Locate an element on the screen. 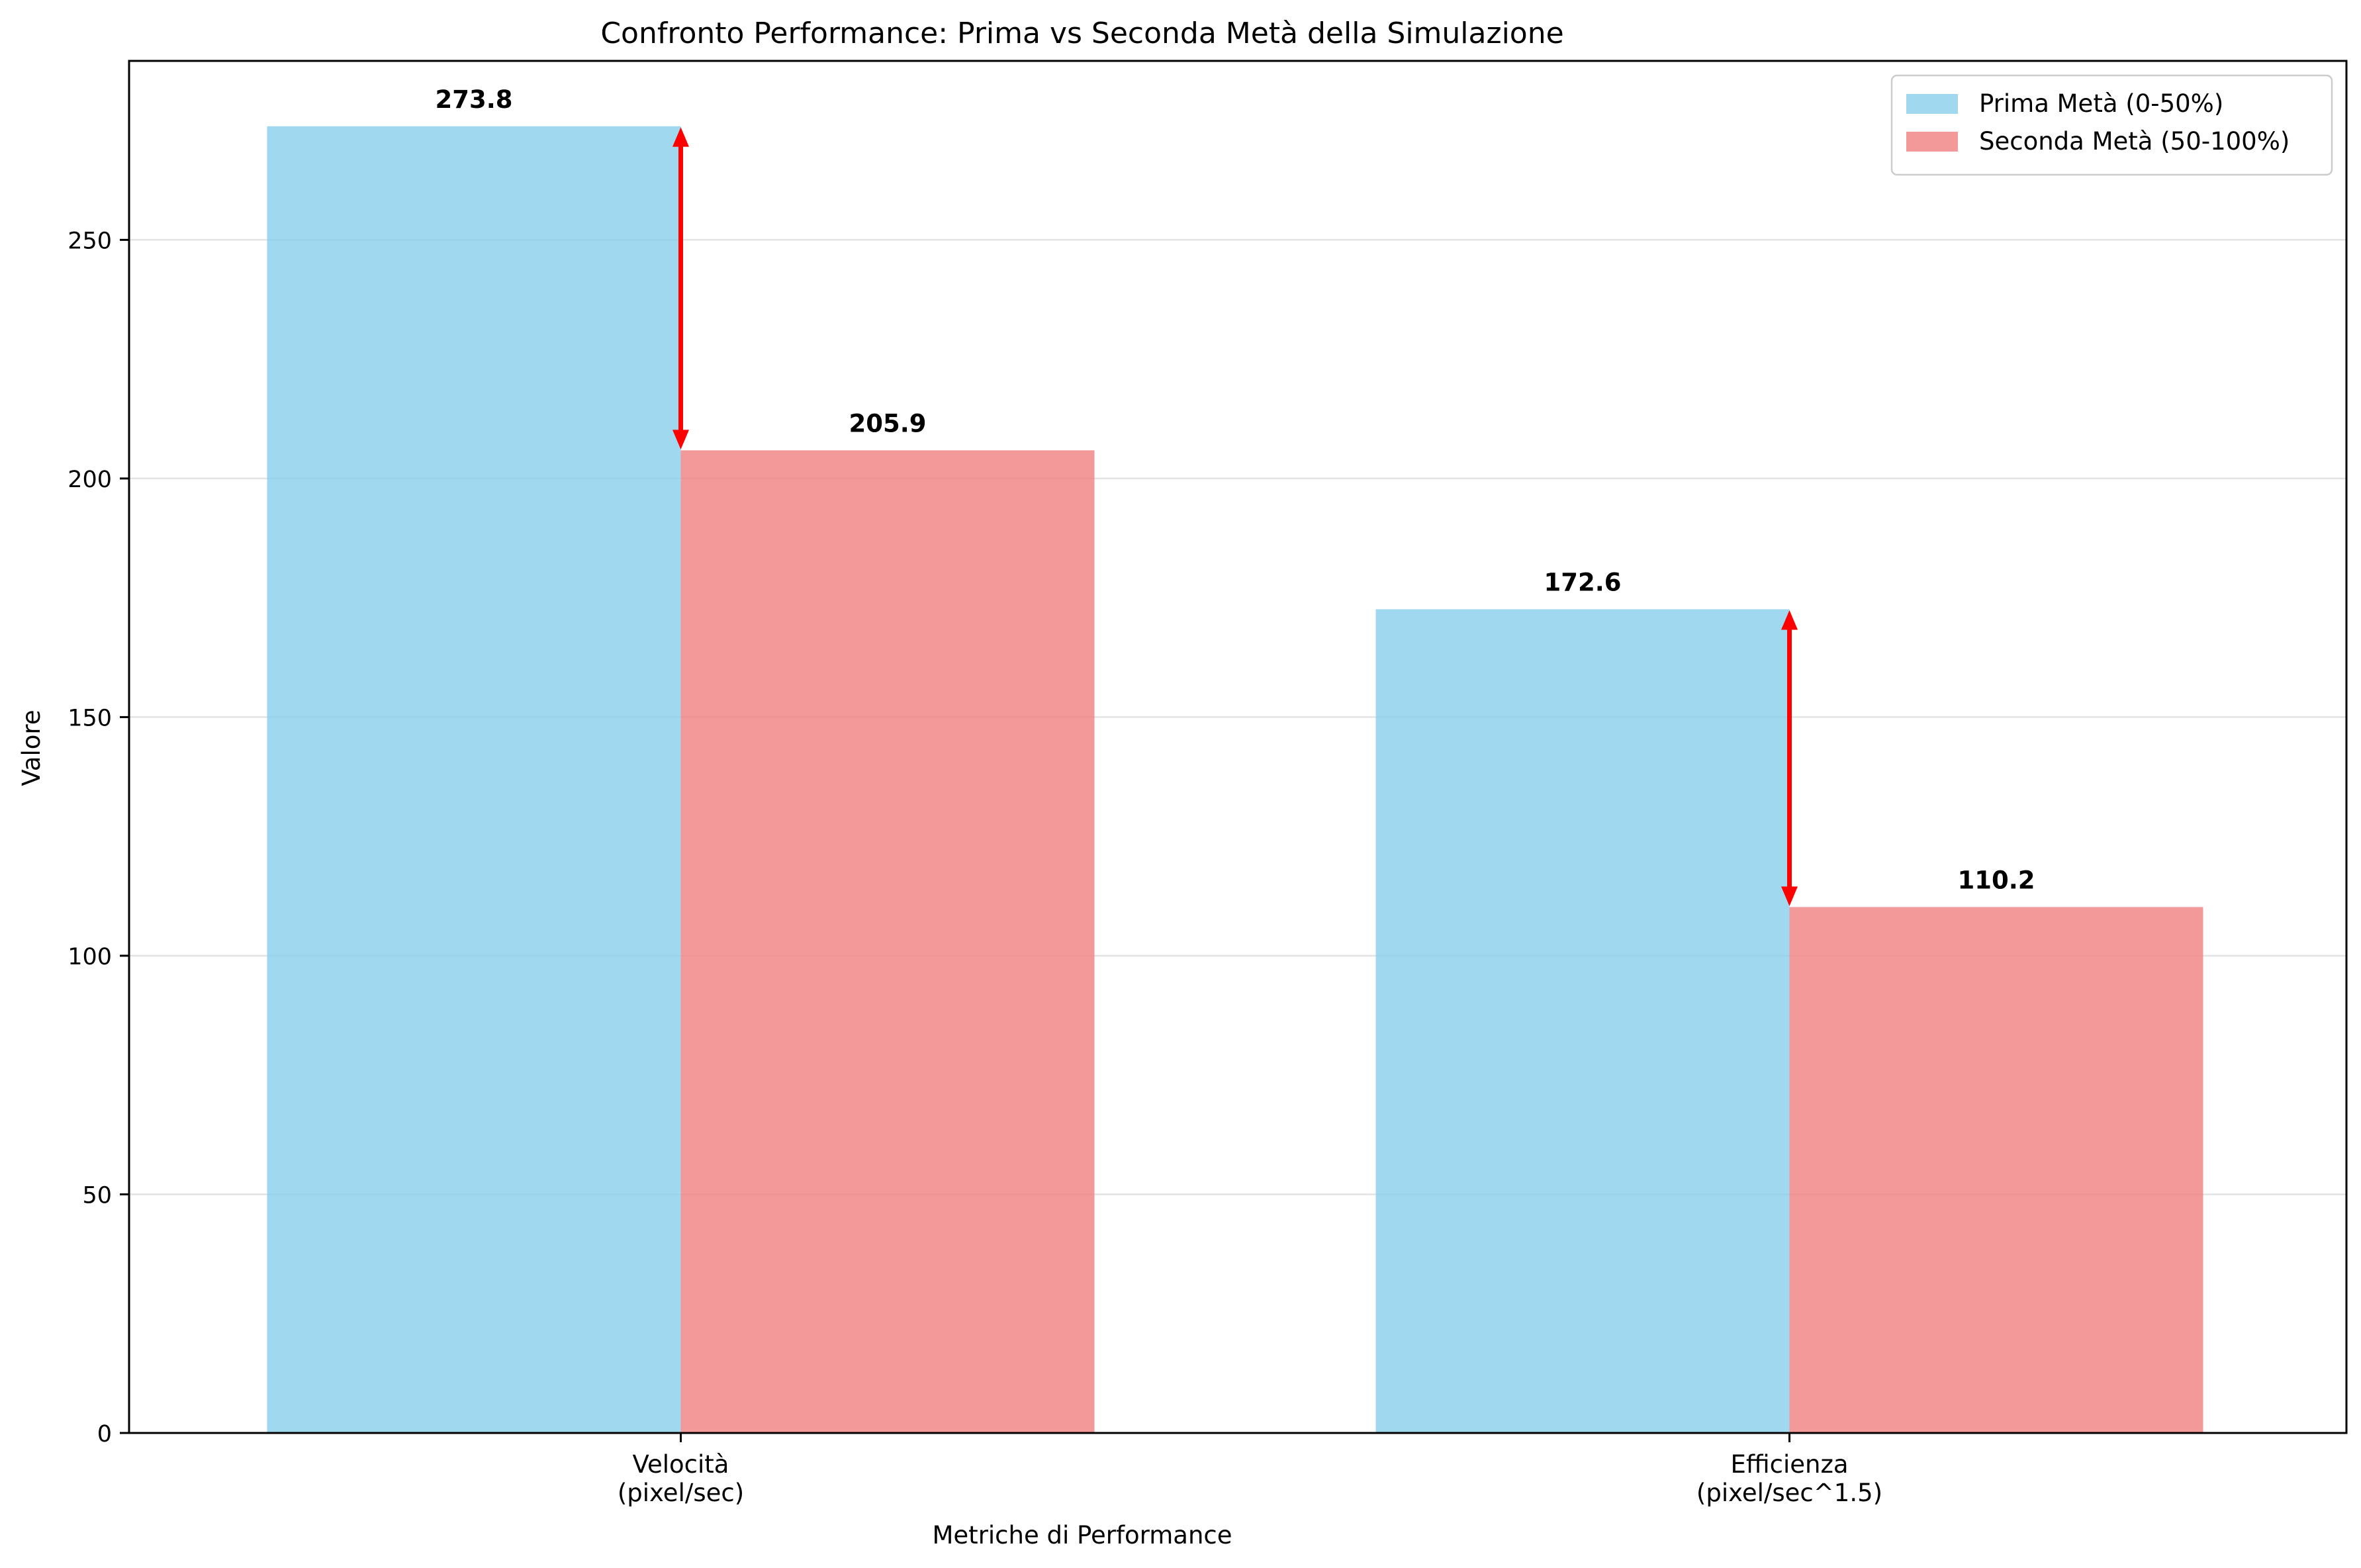 This screenshot has width=2361, height=1568. x-tick-label: Efficienza is located at coordinates (1789, 1464).